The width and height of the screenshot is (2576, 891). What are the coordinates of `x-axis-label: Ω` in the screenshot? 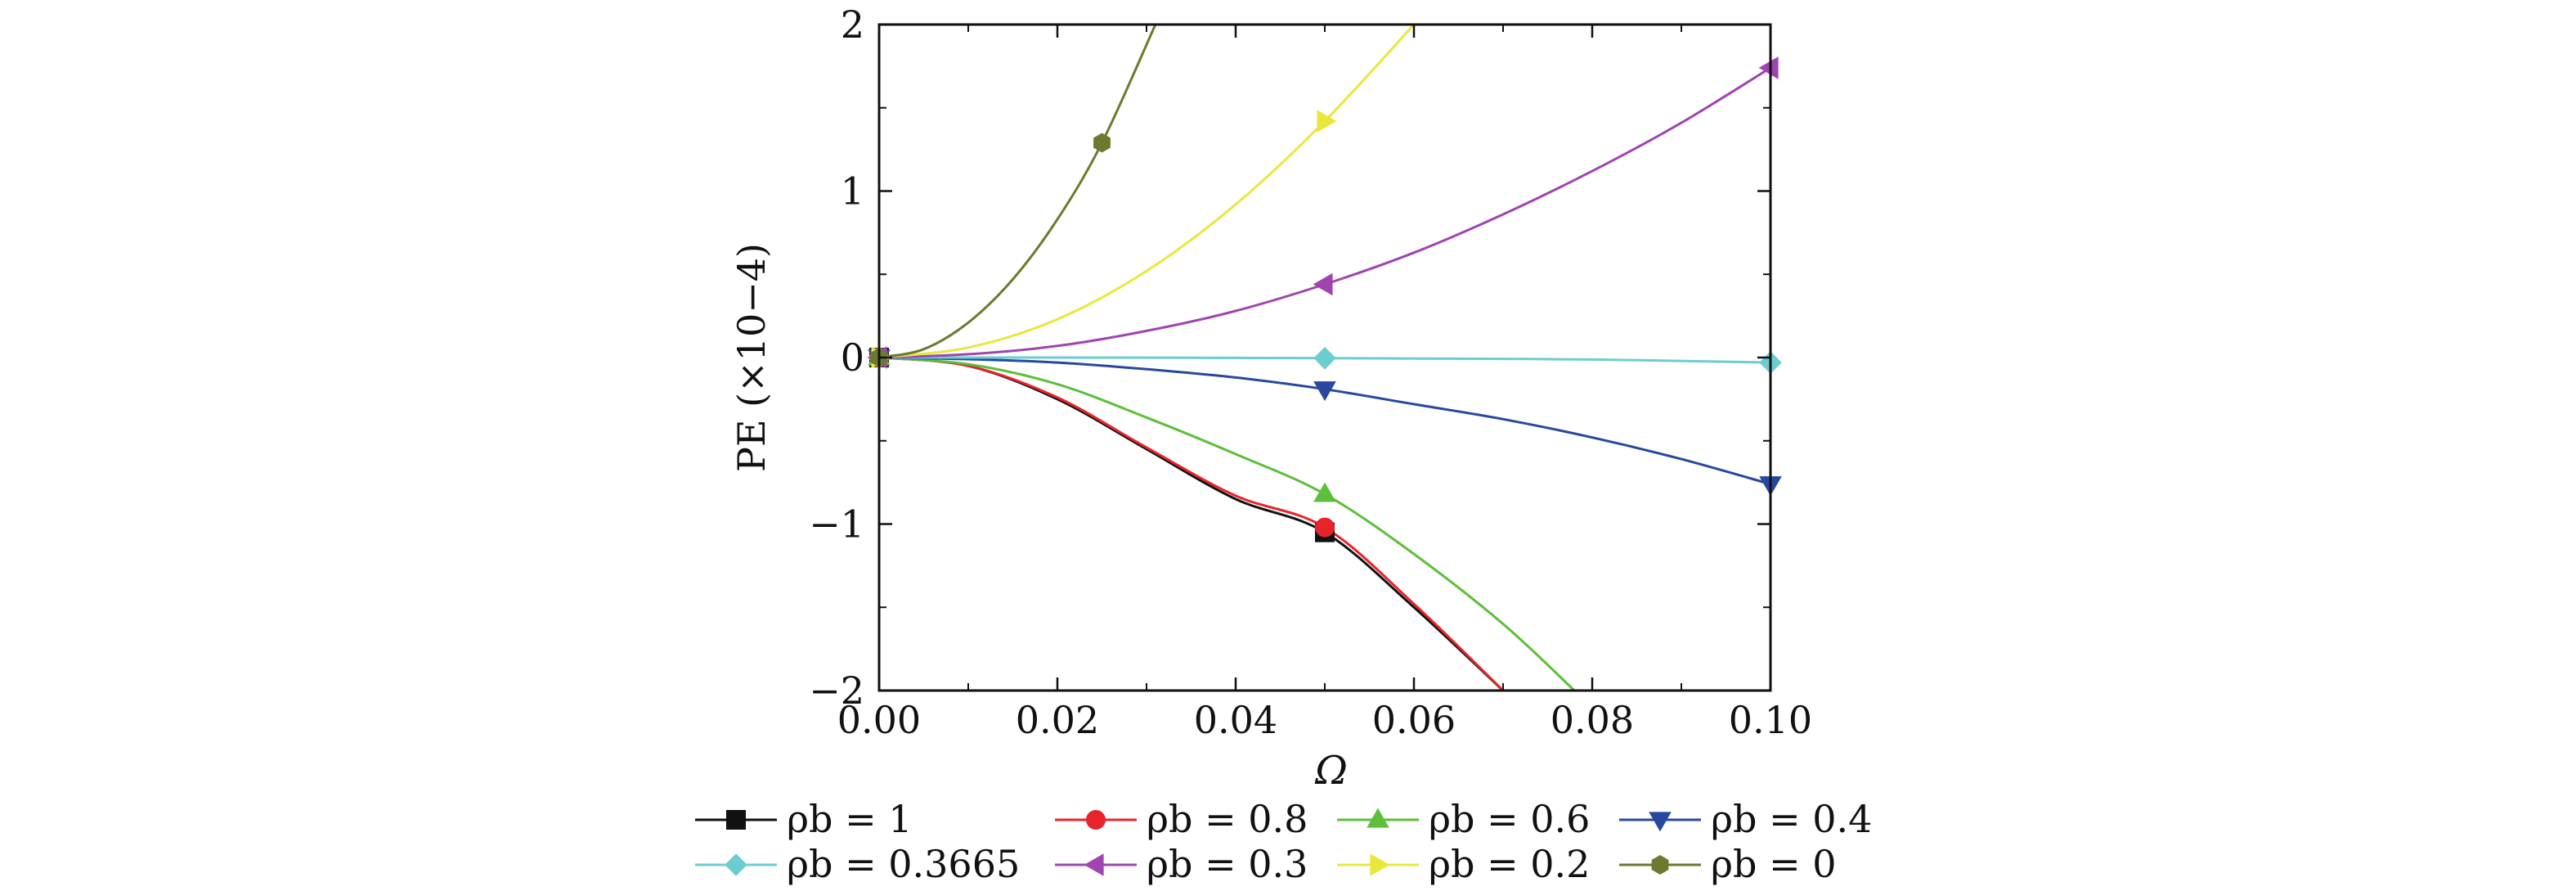 It's located at (1331, 771).